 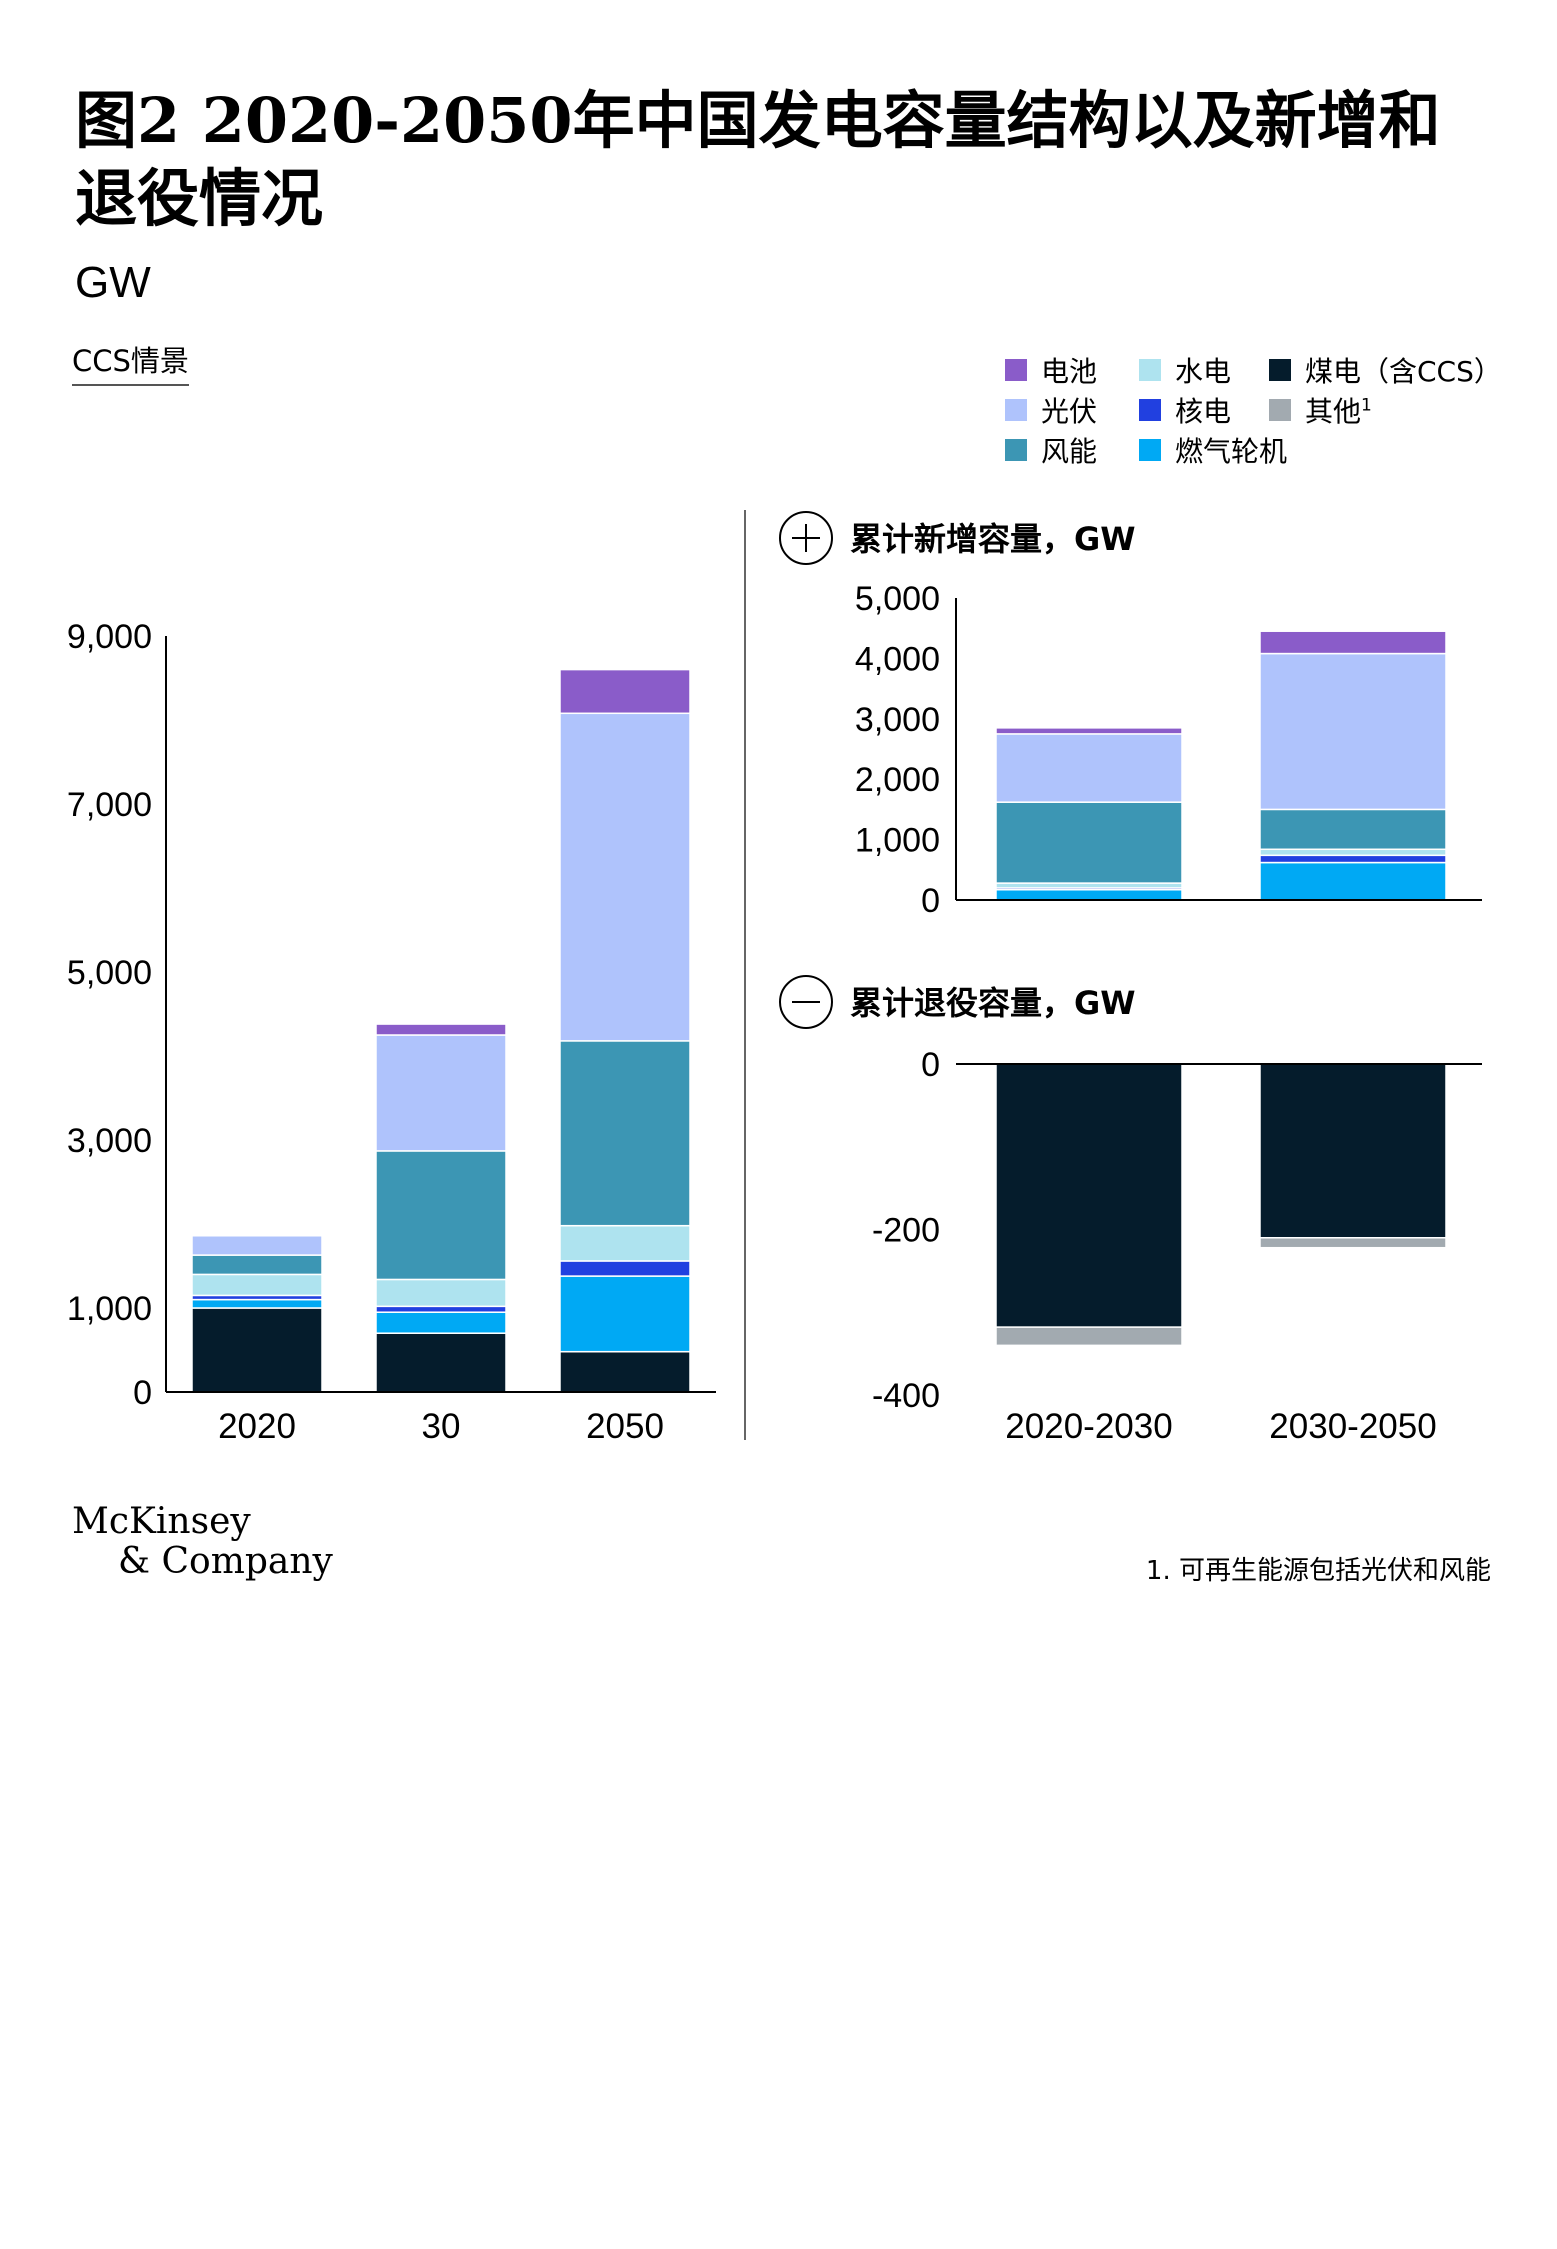 What do you see at coordinates (1280, 370) in the screenshot?
I see `legend-swatch-coal` at bounding box center [1280, 370].